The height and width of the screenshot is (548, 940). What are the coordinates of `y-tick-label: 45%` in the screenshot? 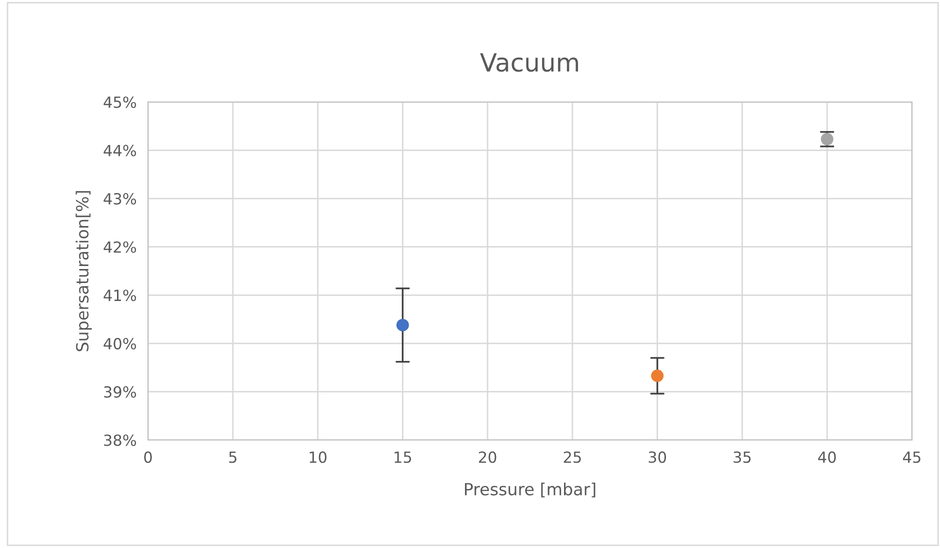 It's located at (120, 102).